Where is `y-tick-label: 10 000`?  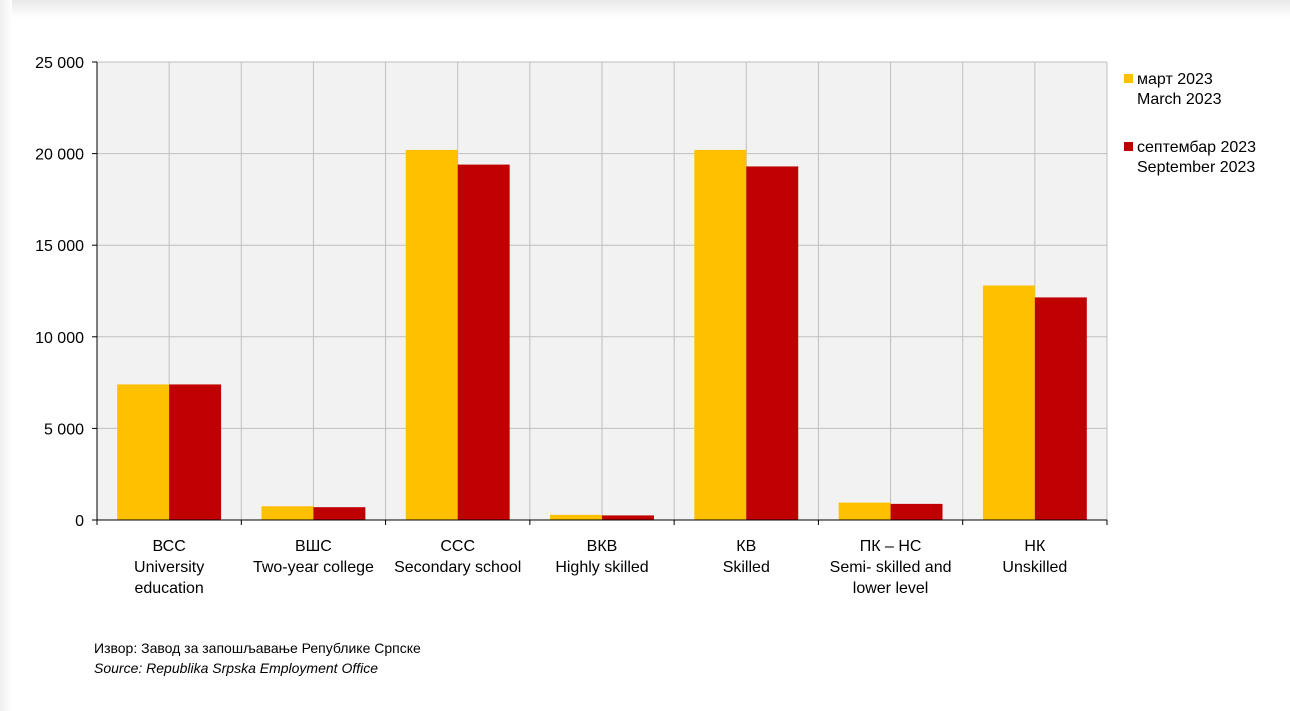
y-tick-label: 10 000 is located at coordinates (59, 338).